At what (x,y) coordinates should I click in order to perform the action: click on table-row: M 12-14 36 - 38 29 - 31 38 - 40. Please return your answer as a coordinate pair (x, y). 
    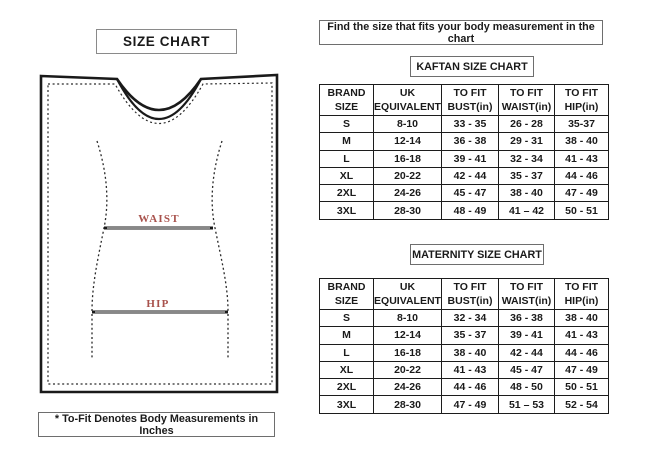
    Looking at the image, I should click on (464, 141).